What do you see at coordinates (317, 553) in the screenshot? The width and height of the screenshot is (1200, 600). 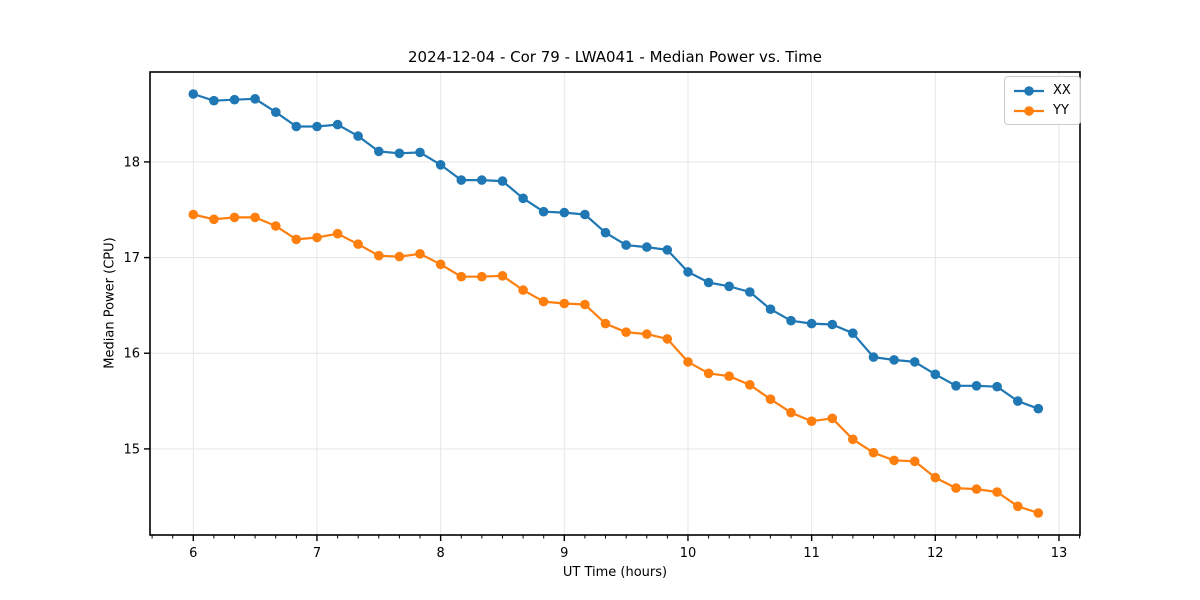 I see `x-tick-label: 7` at bounding box center [317, 553].